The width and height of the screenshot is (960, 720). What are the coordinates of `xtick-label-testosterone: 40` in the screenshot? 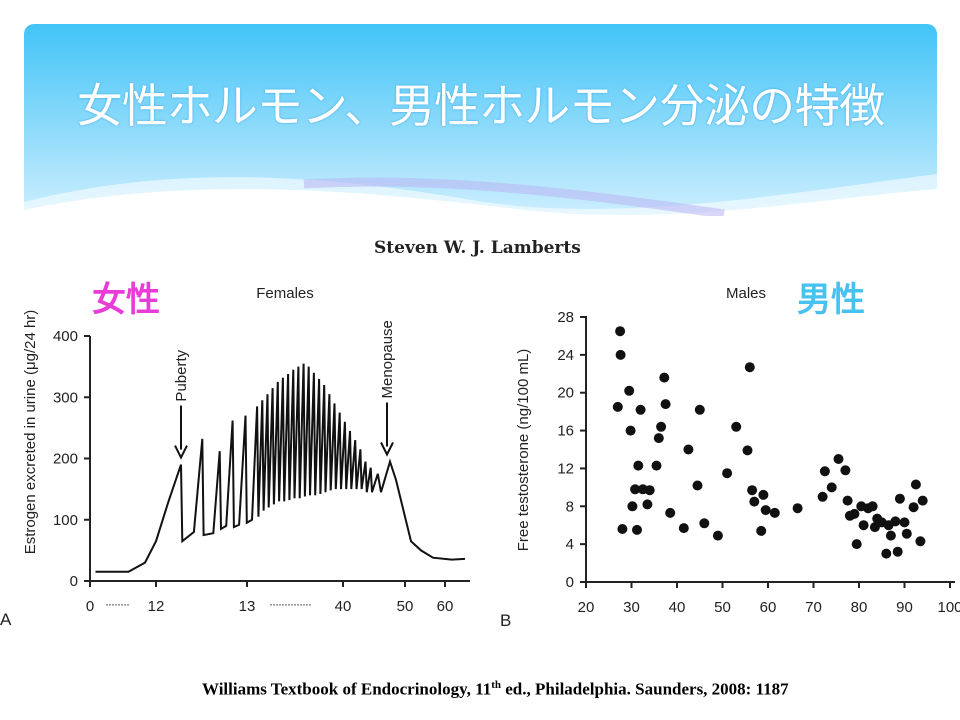 It's located at (677, 607).